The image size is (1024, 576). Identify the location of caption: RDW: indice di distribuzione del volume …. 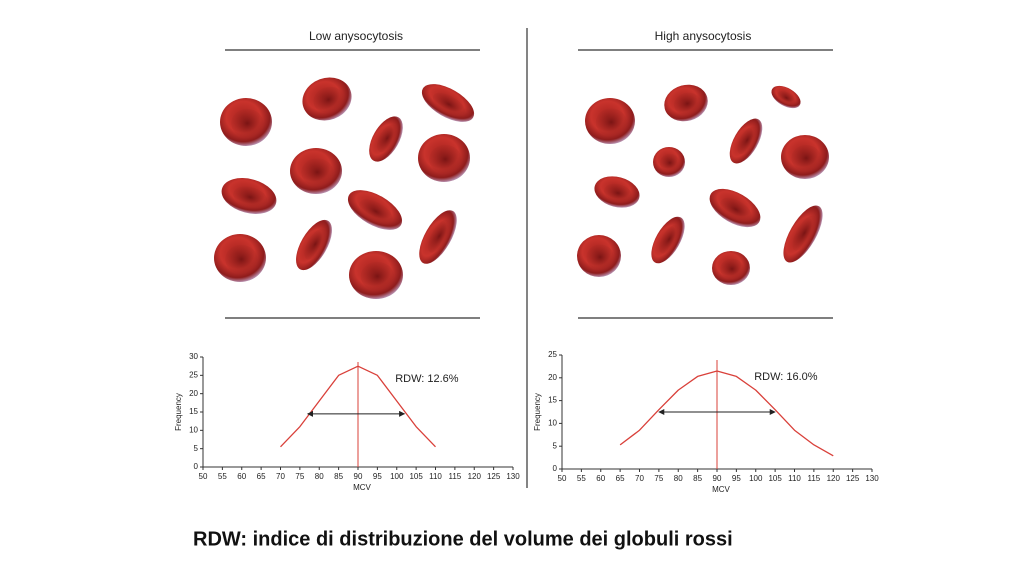
(463, 539).